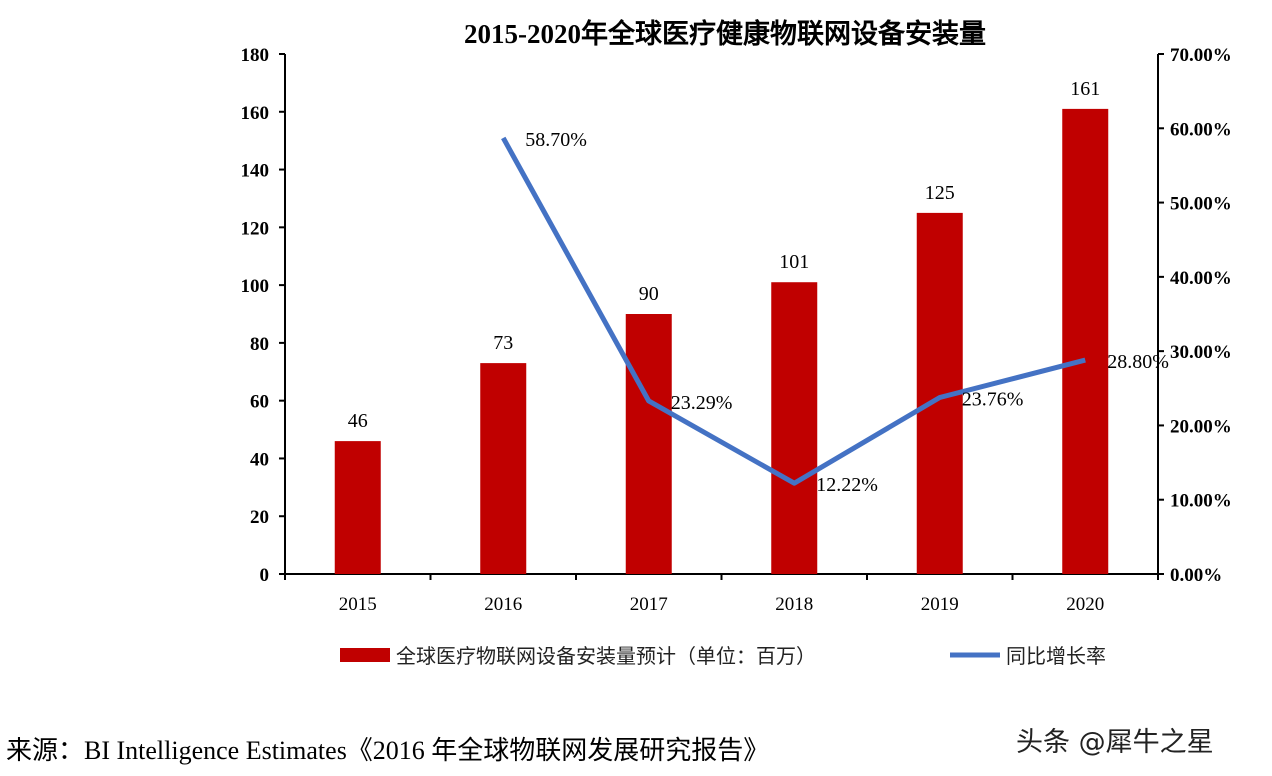  Describe the element at coordinates (649, 604) in the screenshot. I see `x-tick-label: 2017` at that location.